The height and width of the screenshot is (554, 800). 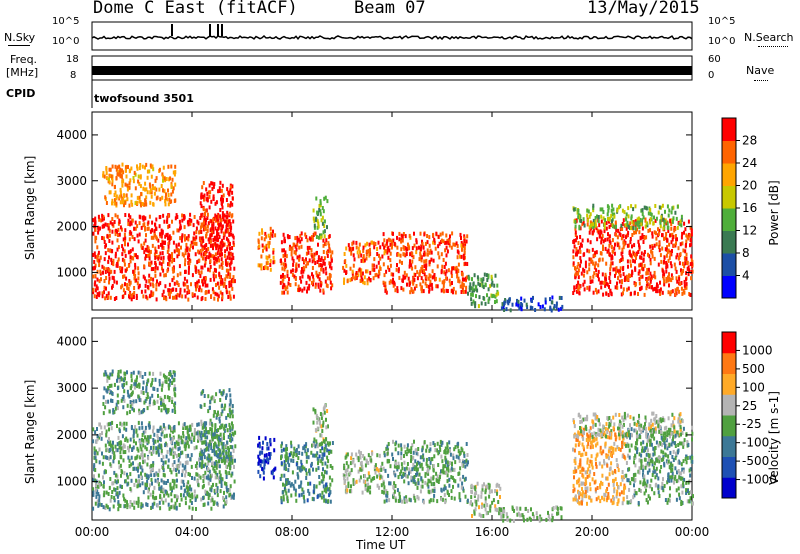 What do you see at coordinates (66, 41) in the screenshot?
I see `nsky-tick-bottom: 10^0` at bounding box center [66, 41].